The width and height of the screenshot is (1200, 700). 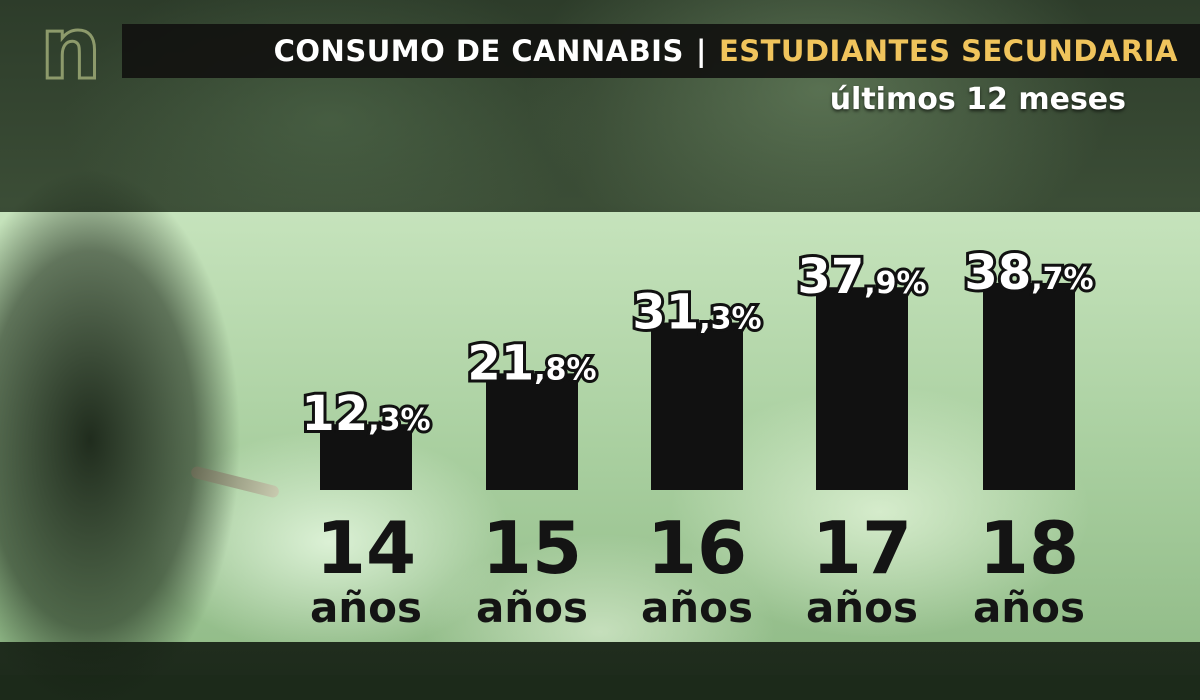 What do you see at coordinates (366, 548) in the screenshot?
I see `x-tick-label-14: 14` at bounding box center [366, 548].